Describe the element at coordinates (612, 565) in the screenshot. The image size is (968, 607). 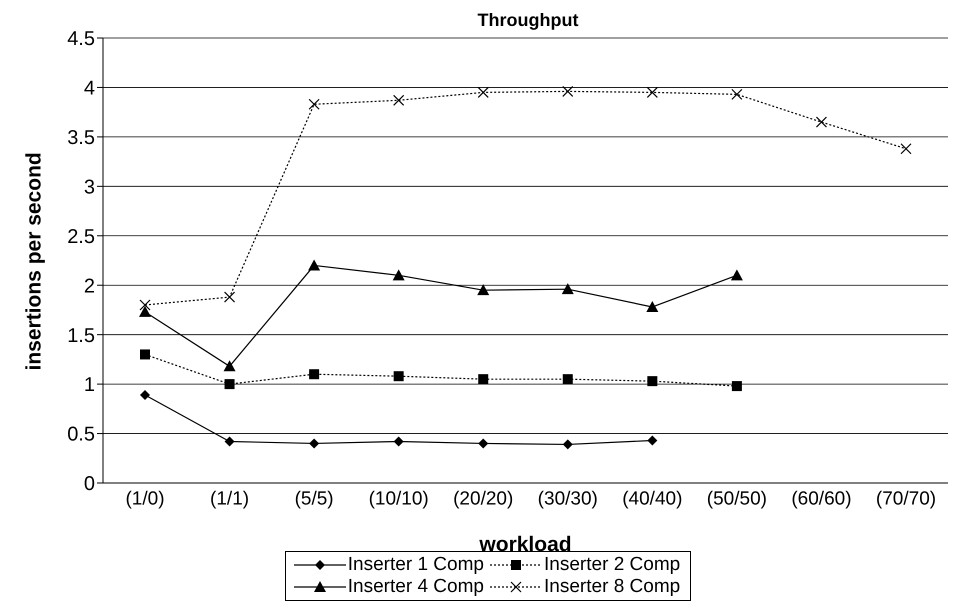
I see `legend-label: Inserter 2 Comp` at that location.